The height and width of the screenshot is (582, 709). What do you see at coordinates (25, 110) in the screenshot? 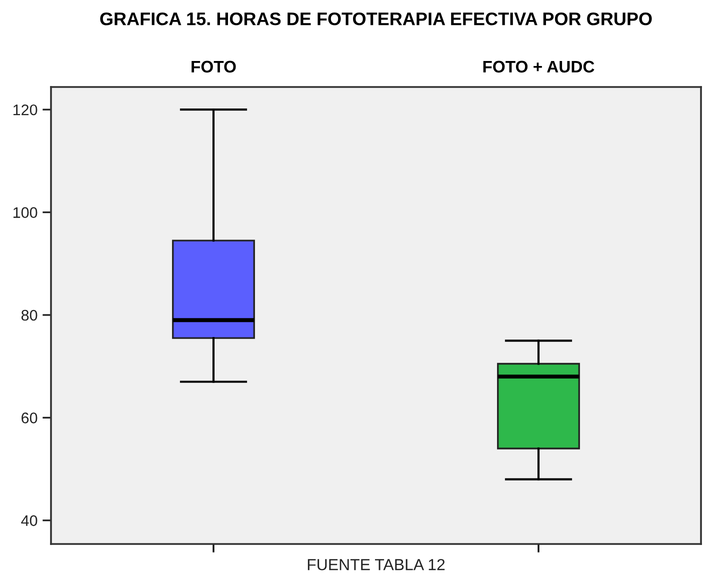
I see `y-tick-label: 120` at bounding box center [25, 110].